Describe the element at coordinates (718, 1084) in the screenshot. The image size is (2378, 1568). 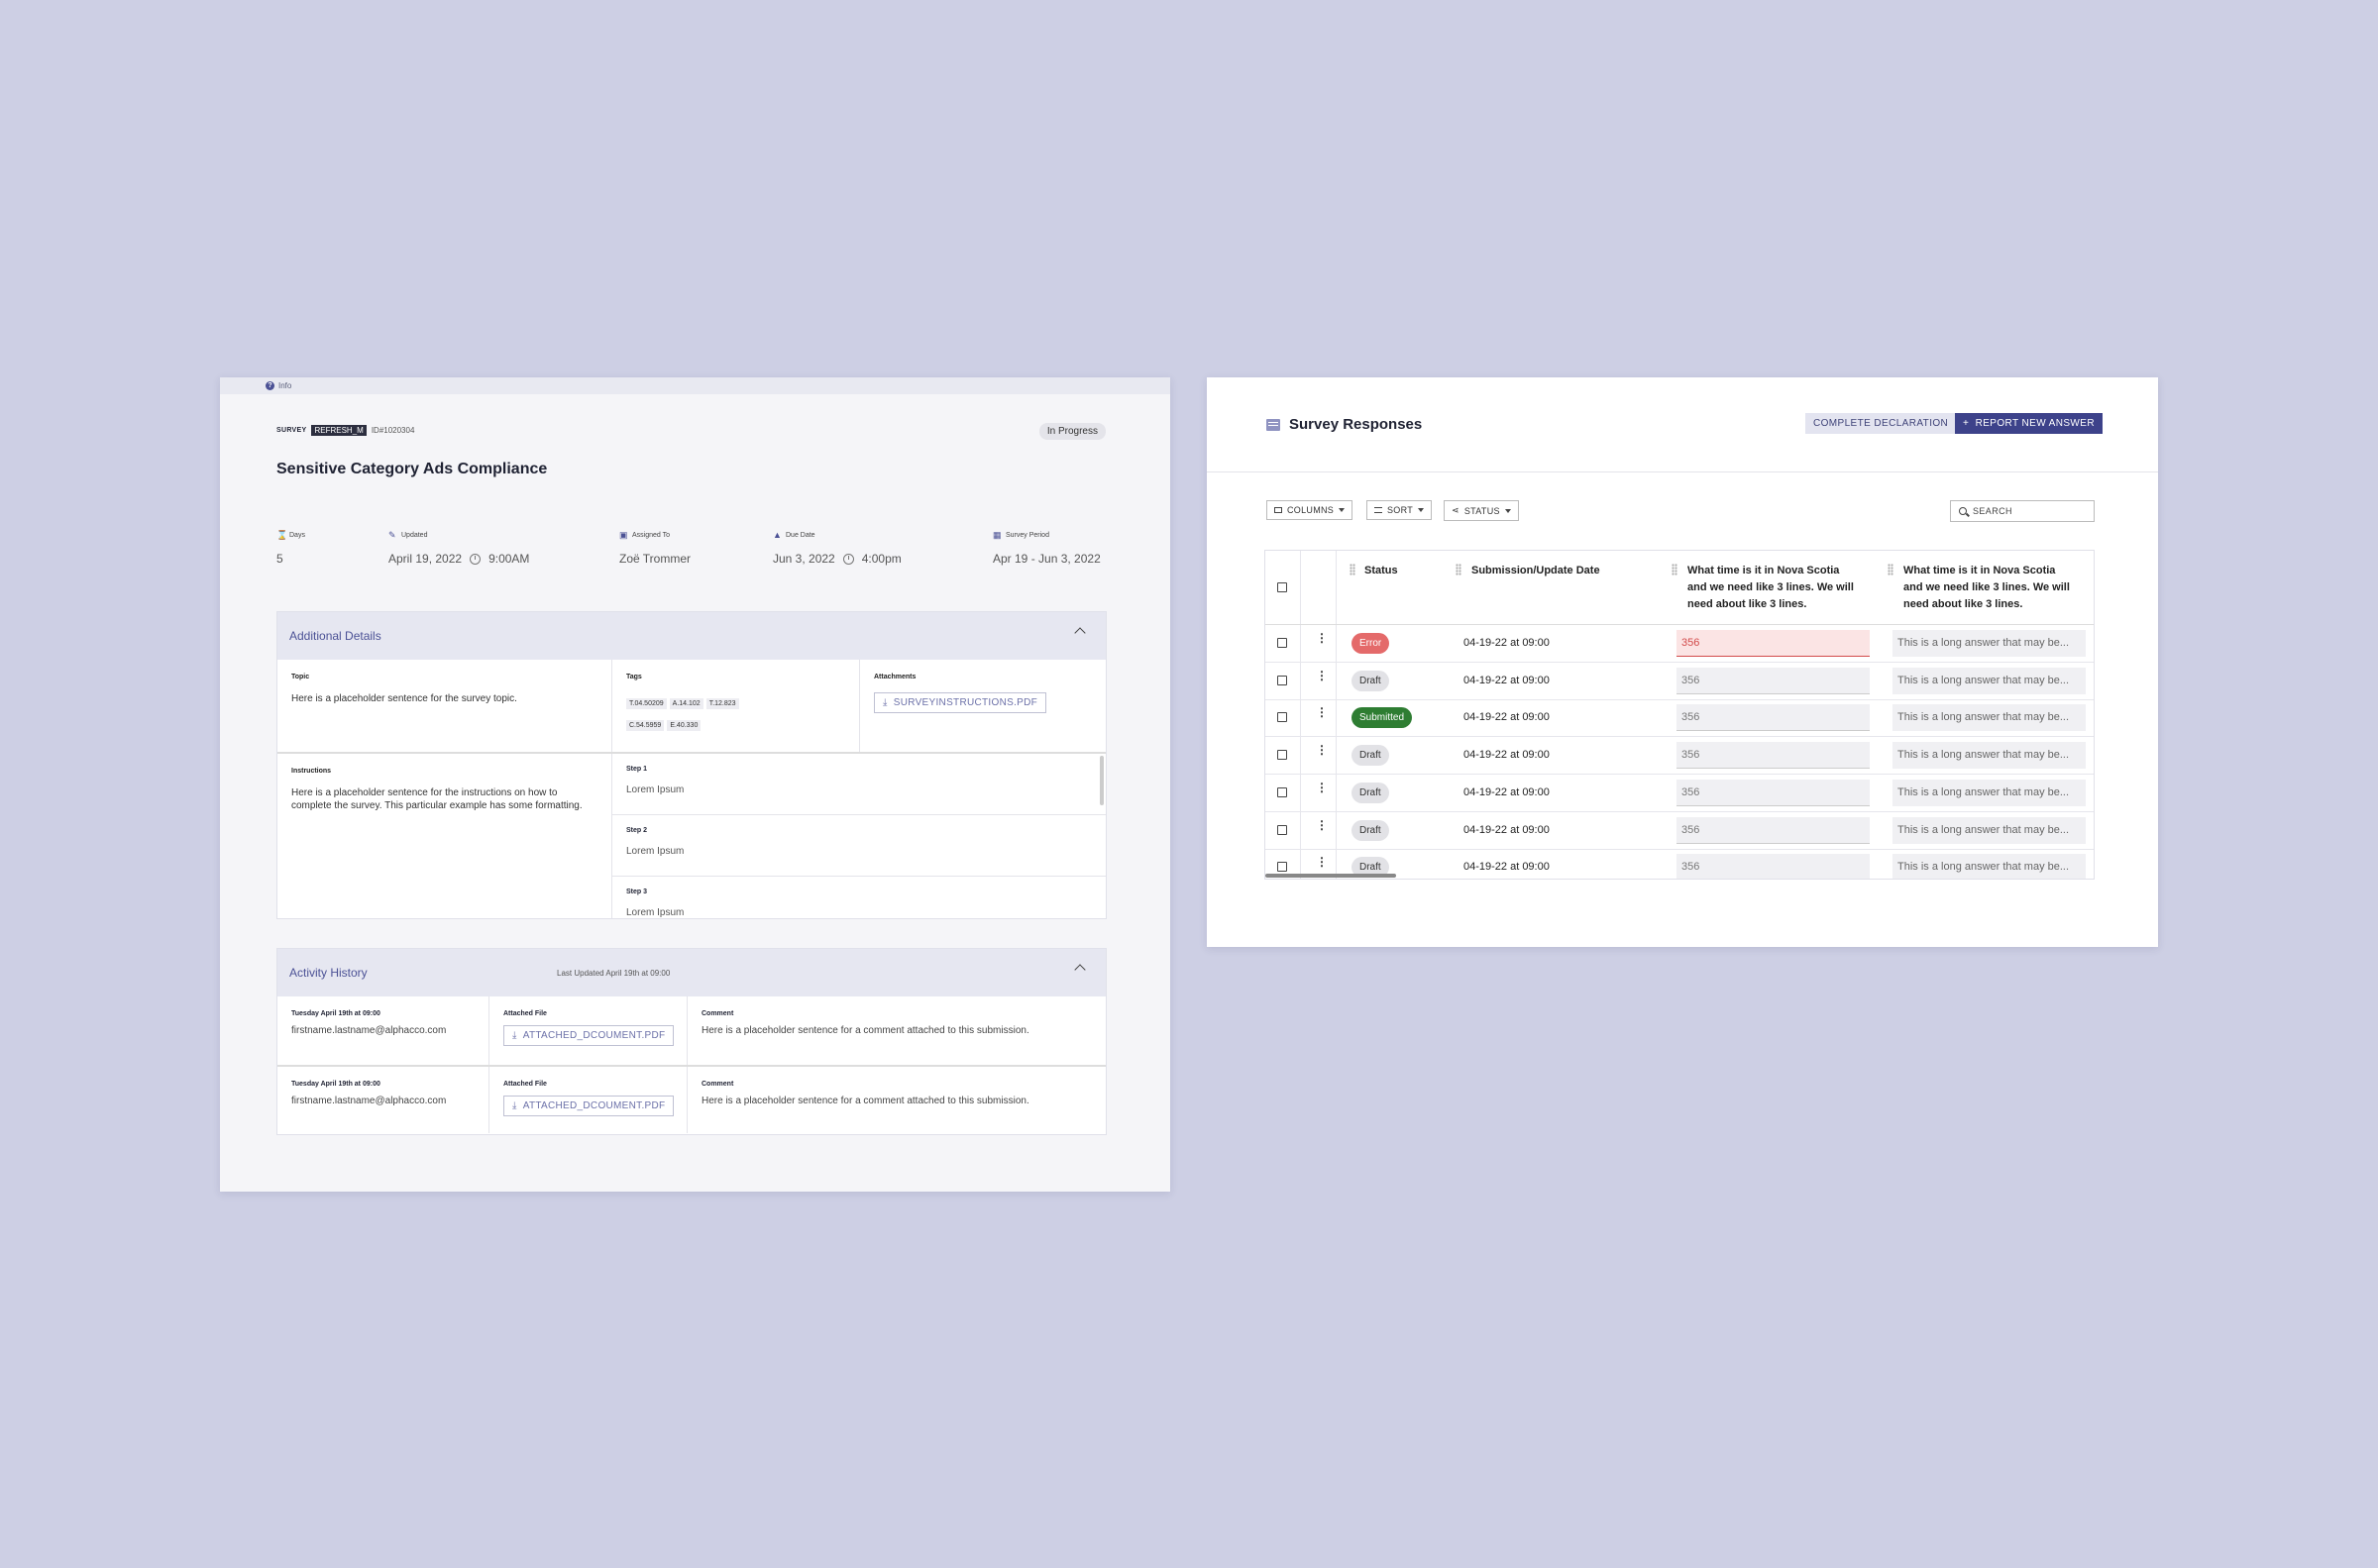
I see `comment-label: Comment` at that location.